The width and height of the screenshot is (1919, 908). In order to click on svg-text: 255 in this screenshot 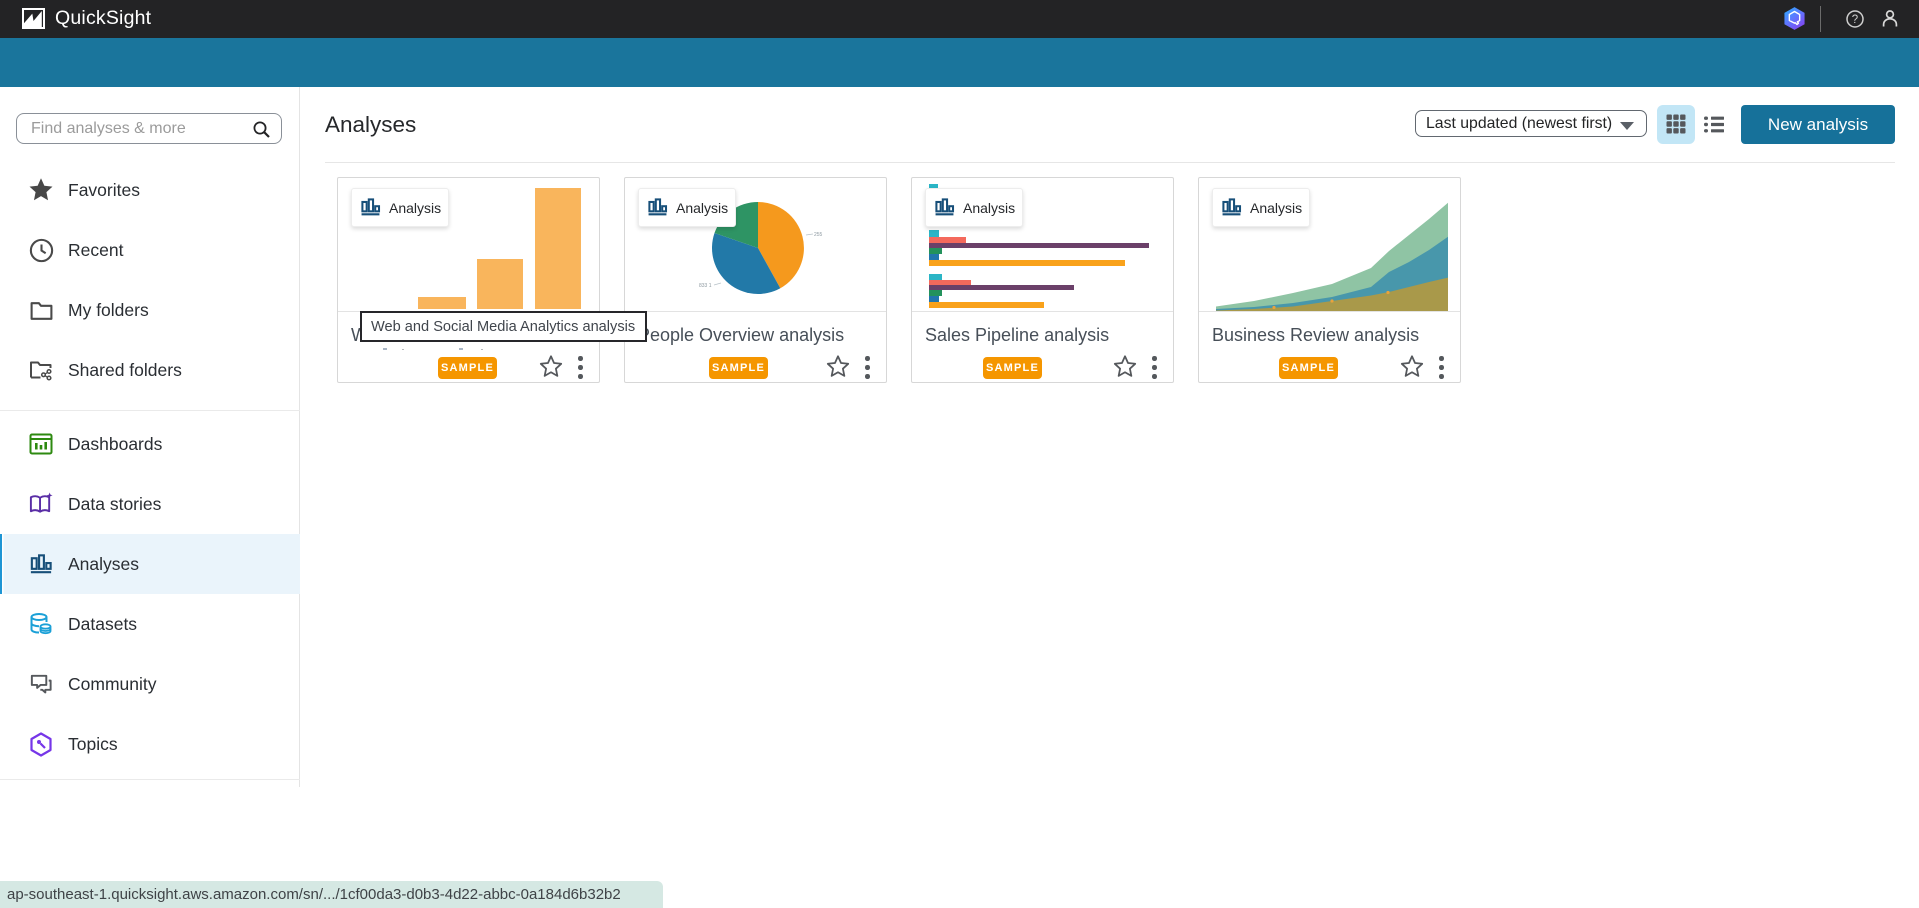, I will do `click(818, 235)`.